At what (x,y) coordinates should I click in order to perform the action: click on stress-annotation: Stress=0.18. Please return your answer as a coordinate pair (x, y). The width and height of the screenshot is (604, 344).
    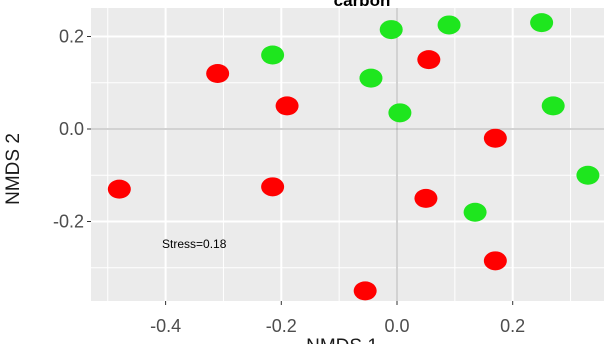
    Looking at the image, I should click on (194, 244).